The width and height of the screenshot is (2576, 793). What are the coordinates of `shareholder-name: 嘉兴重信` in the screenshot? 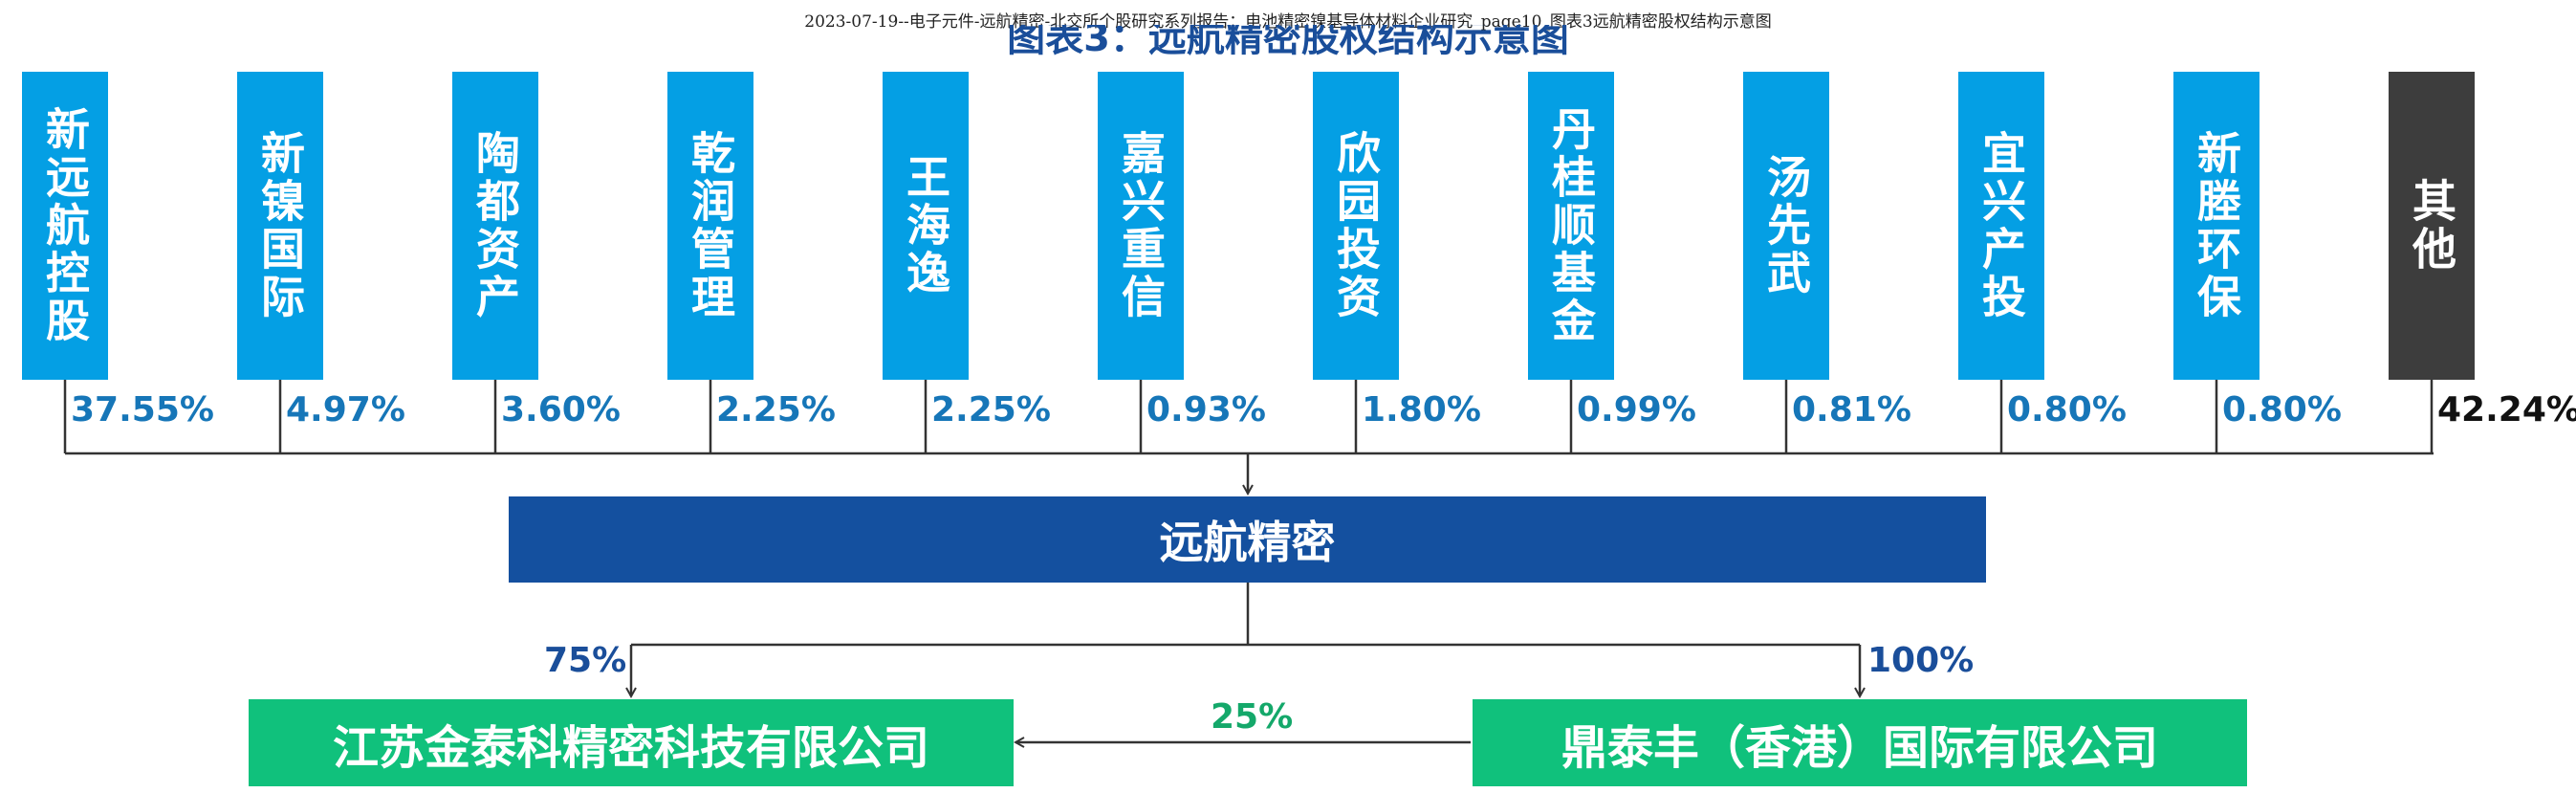 It's located at (1141, 225).